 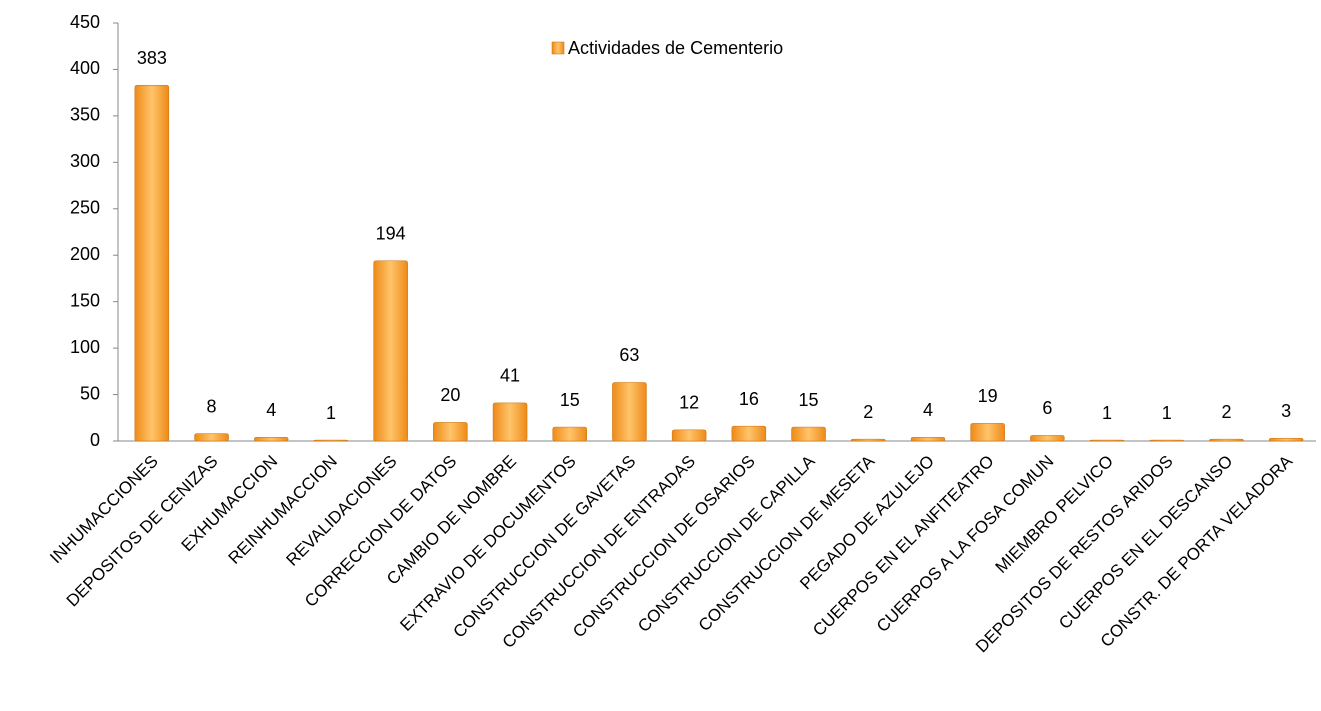 What do you see at coordinates (1047, 408) in the screenshot?
I see `data-label: 6` at bounding box center [1047, 408].